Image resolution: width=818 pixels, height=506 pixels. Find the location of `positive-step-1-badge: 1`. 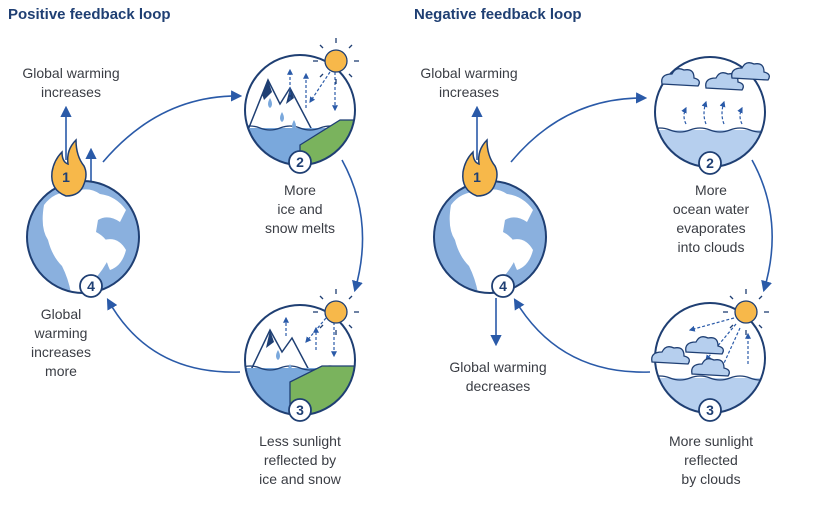

positive-step-1-badge: 1 is located at coordinates (66, 177).